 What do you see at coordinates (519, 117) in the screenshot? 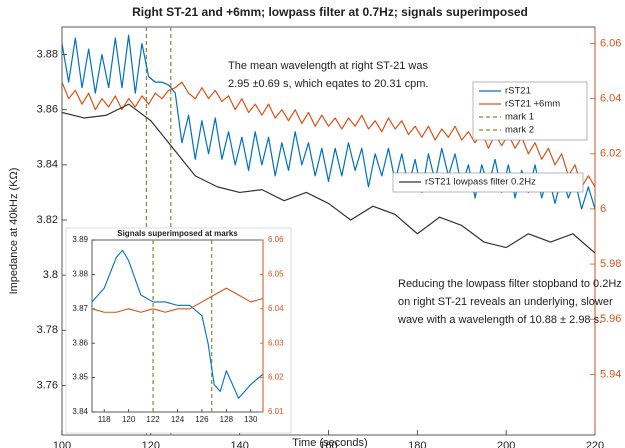
I see `legend-label: mark 1` at bounding box center [519, 117].